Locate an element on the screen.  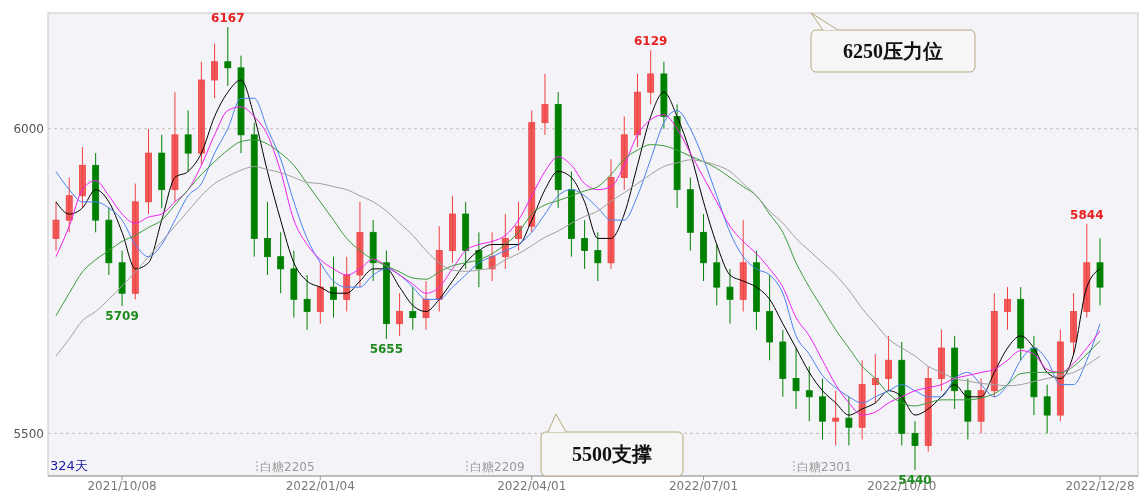
annotation: 白糖2205 is located at coordinates (287, 467).